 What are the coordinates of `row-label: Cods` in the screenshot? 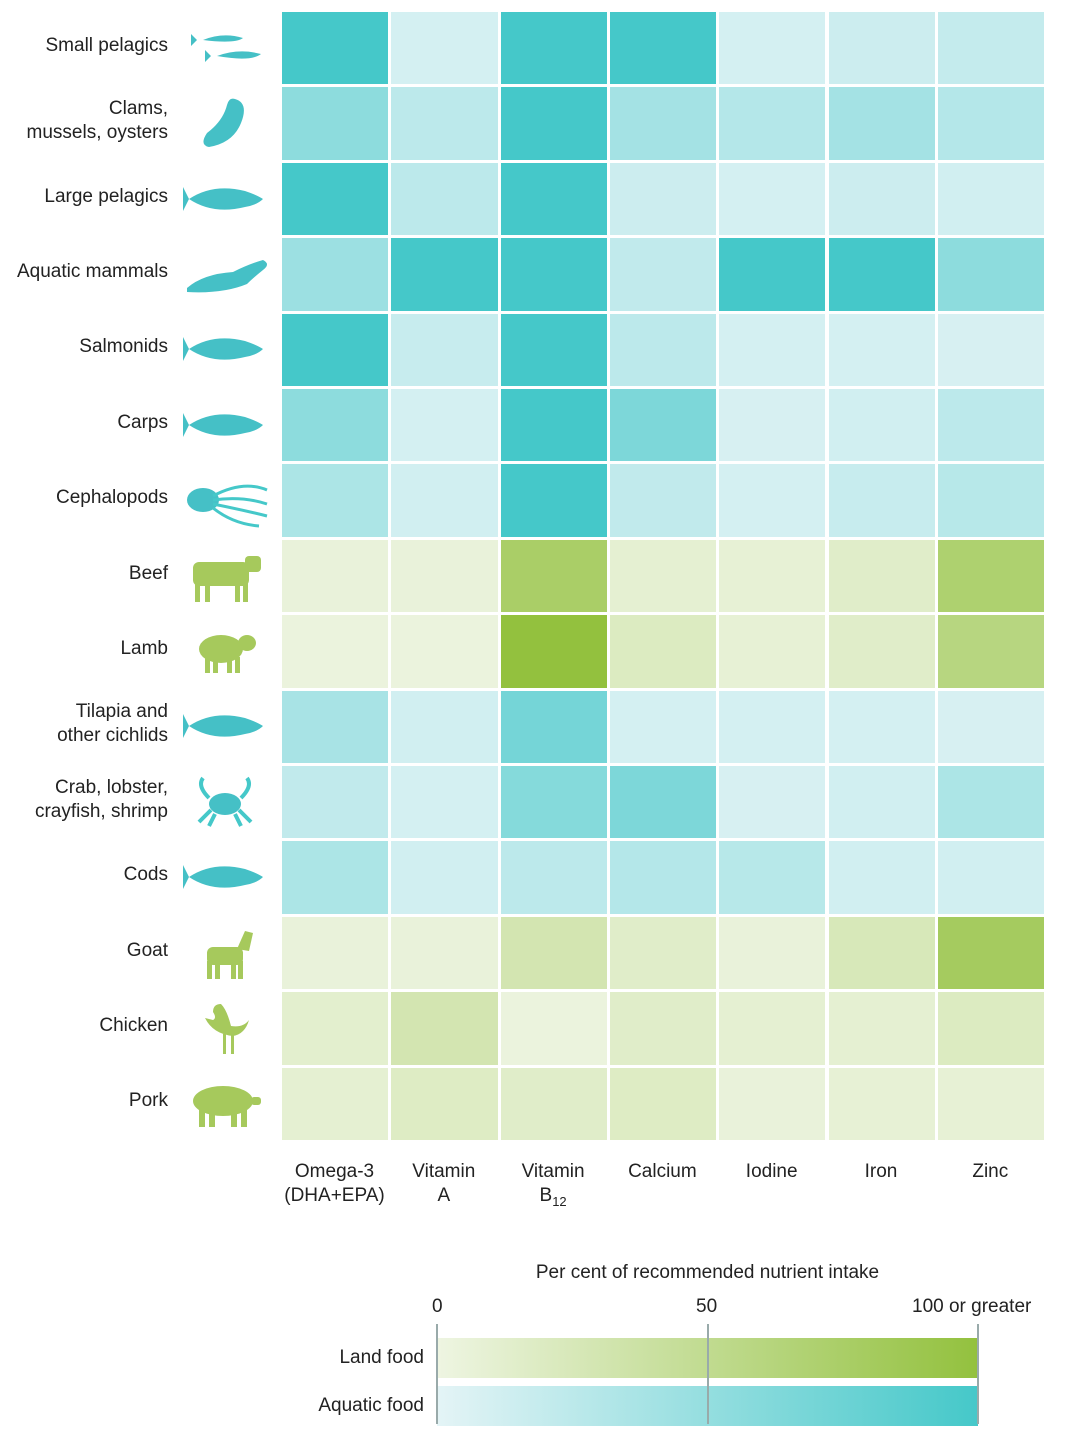 It's located at (145, 875).